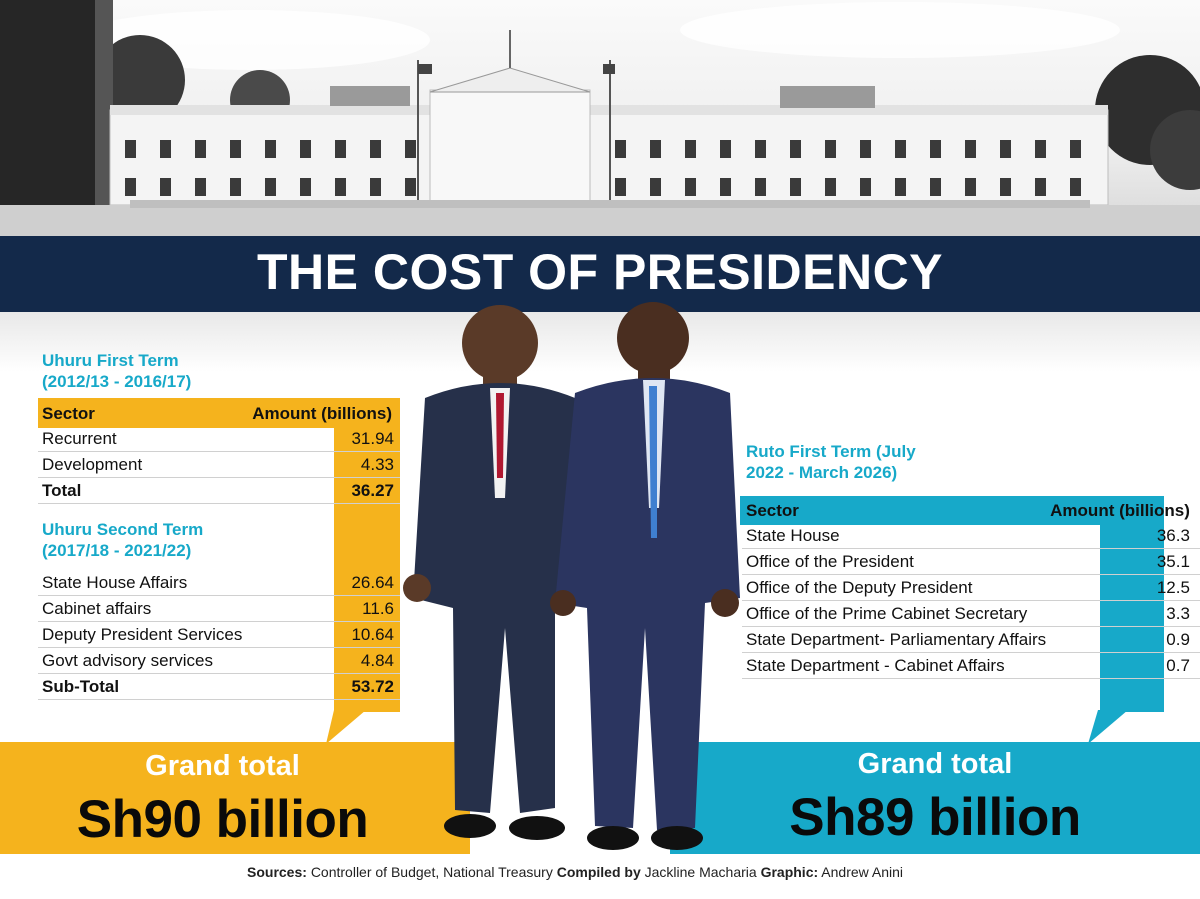  I want to click on ruto-first-term-title: Ruto First Term (July 2022 - March 2026), so click(831, 462).